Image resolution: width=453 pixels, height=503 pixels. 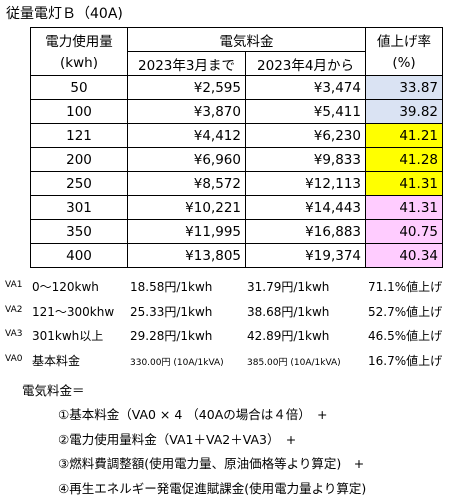 What do you see at coordinates (404, 159) in the screenshot?
I see `cell: 41.28` at bounding box center [404, 159].